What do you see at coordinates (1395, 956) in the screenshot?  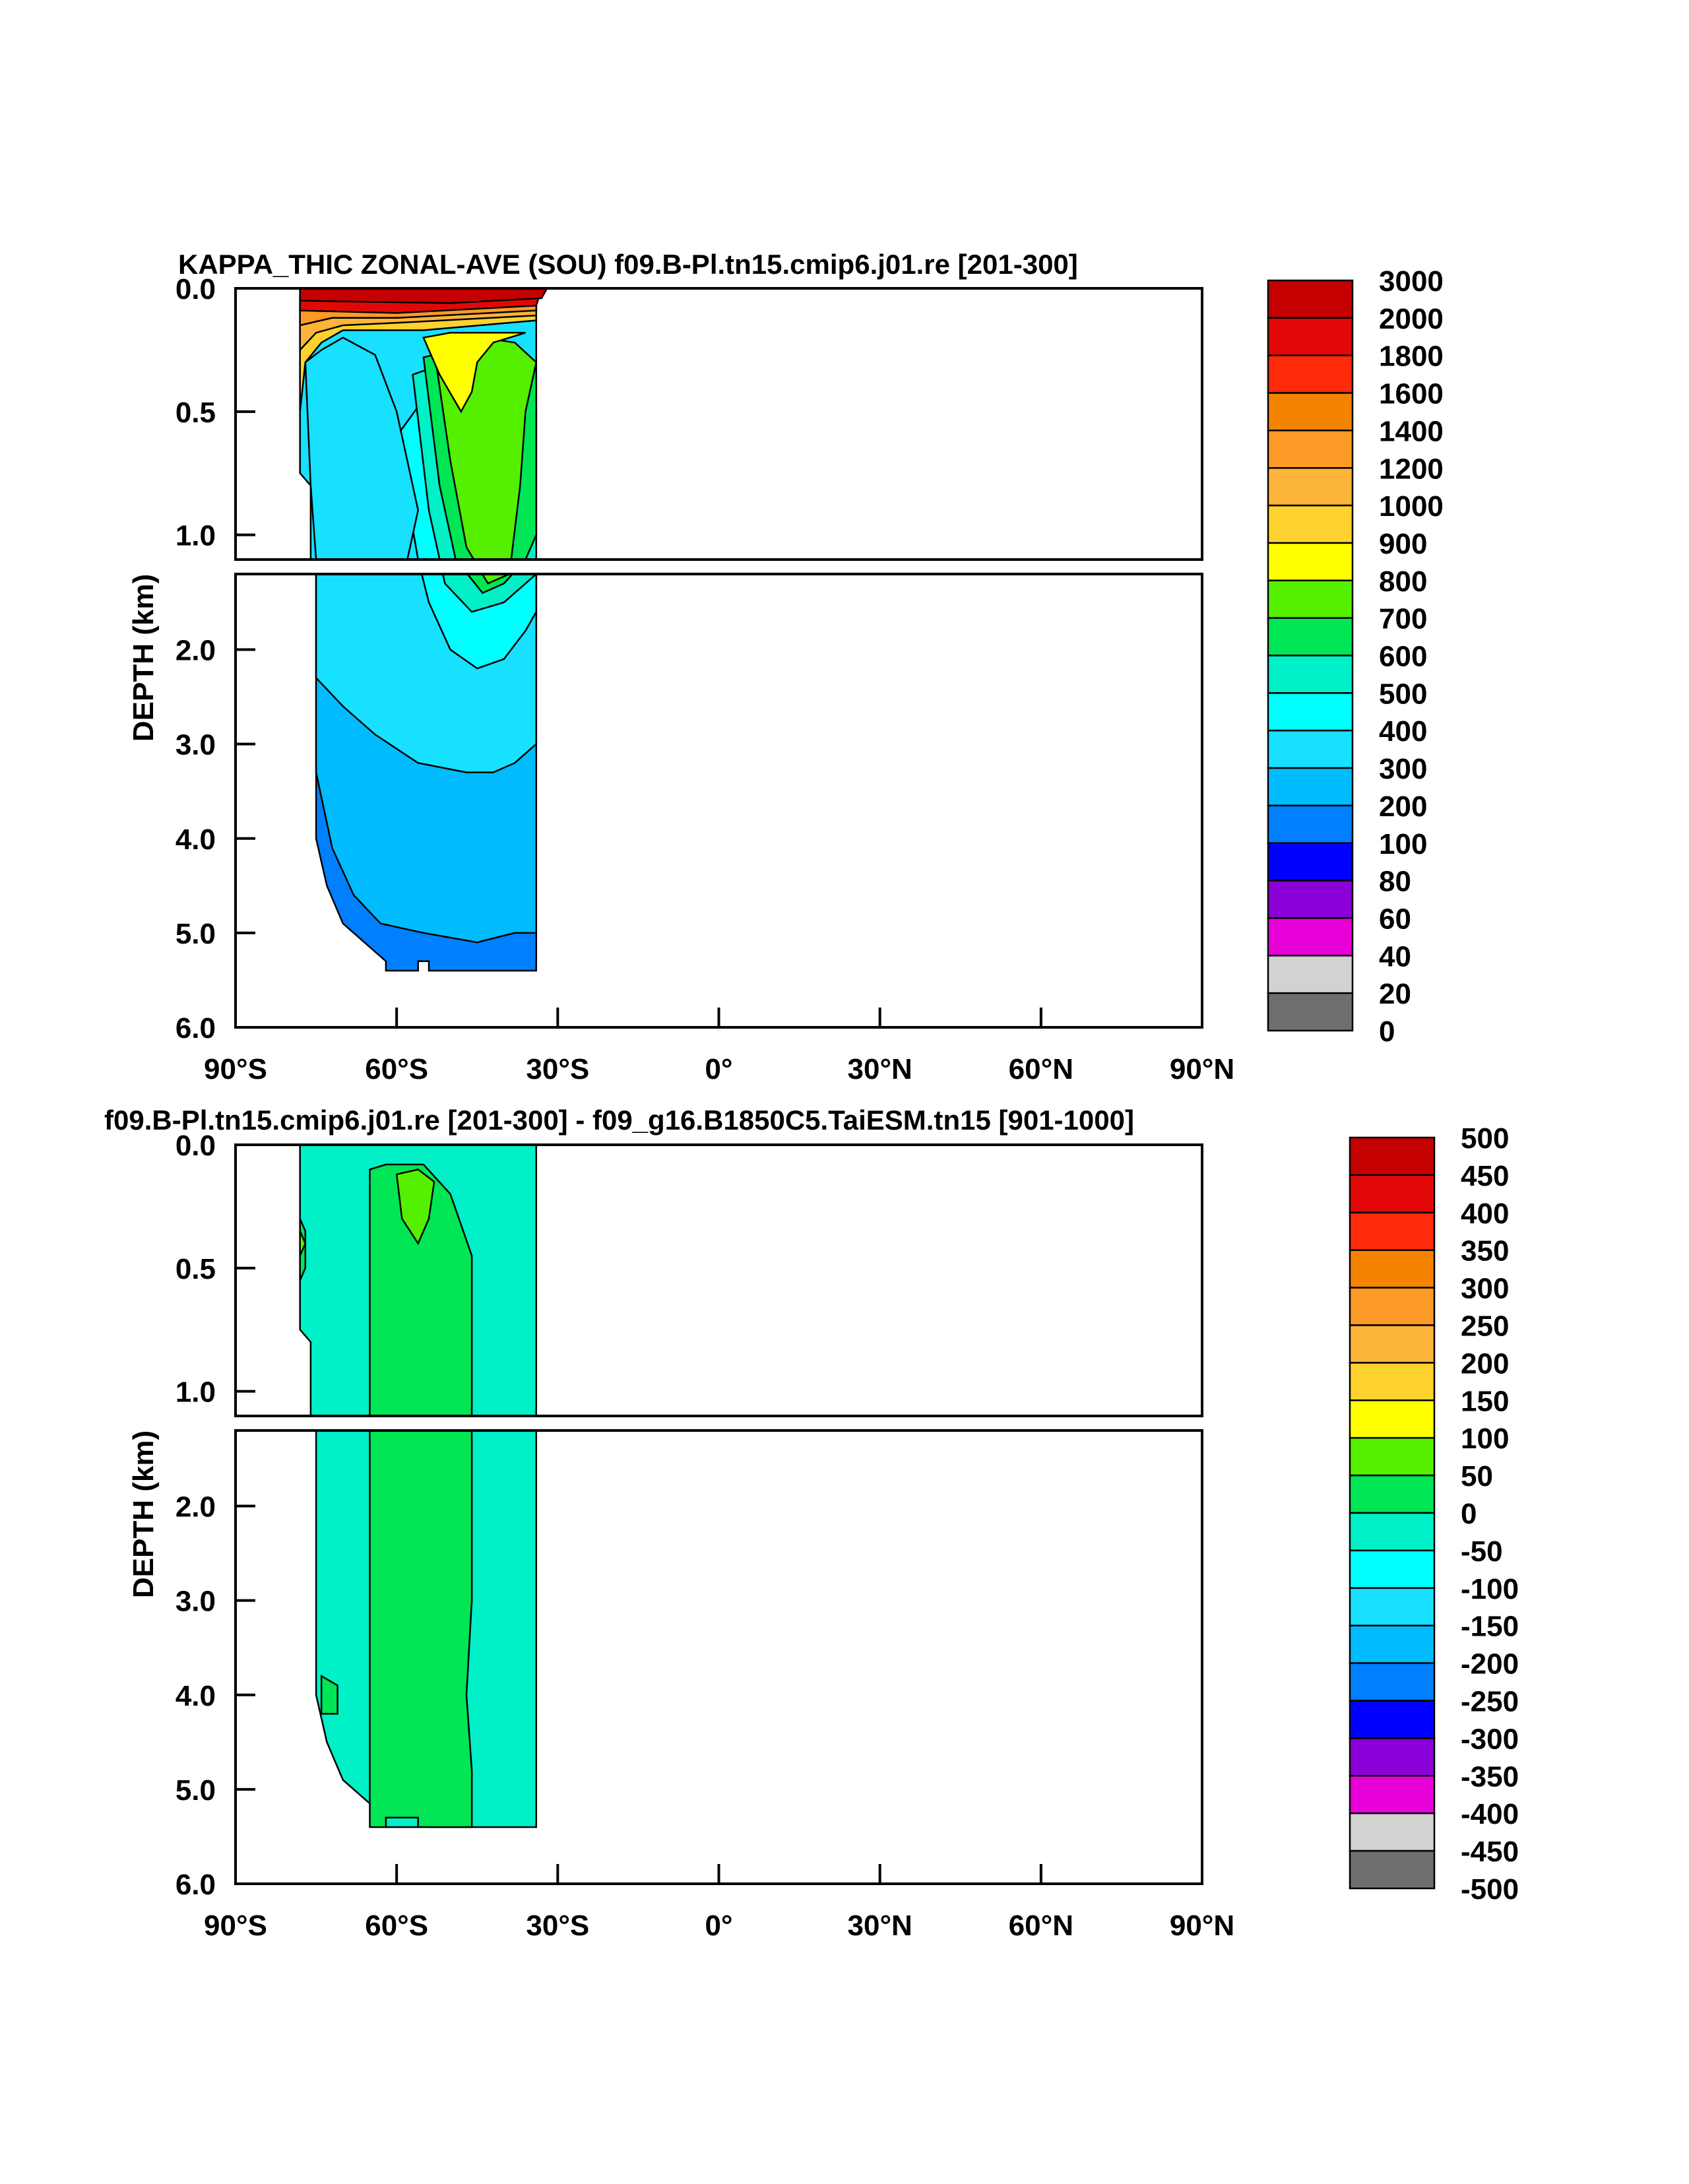 I see `colorbar-label: 40` at bounding box center [1395, 956].